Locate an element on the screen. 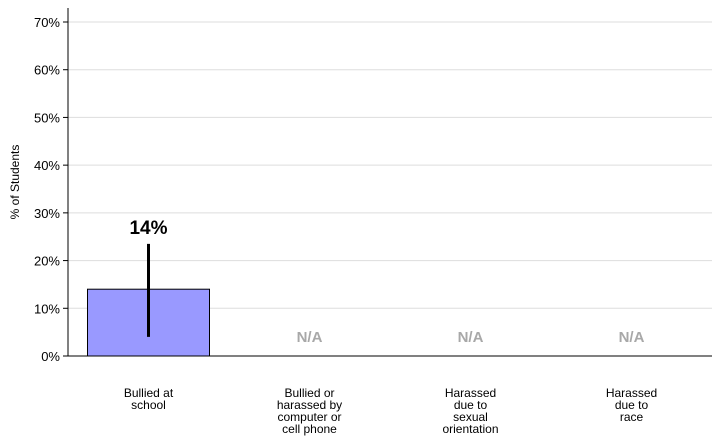  y-tick-label: 10% is located at coordinates (47, 308).